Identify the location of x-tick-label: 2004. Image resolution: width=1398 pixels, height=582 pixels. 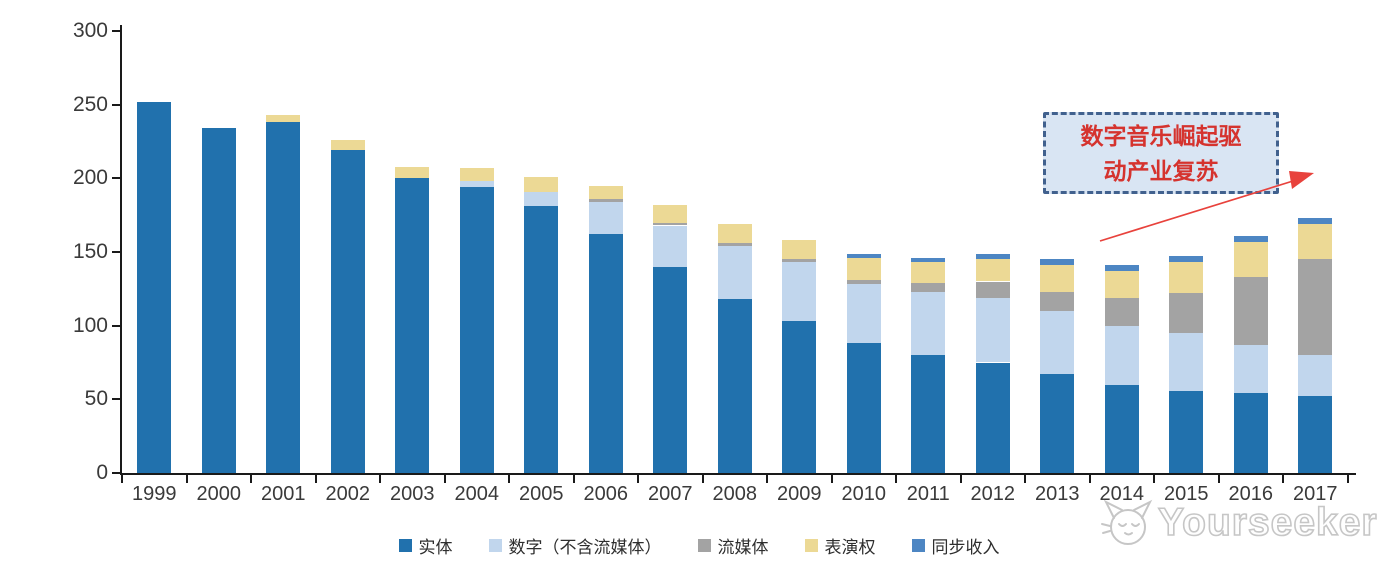
(477, 494).